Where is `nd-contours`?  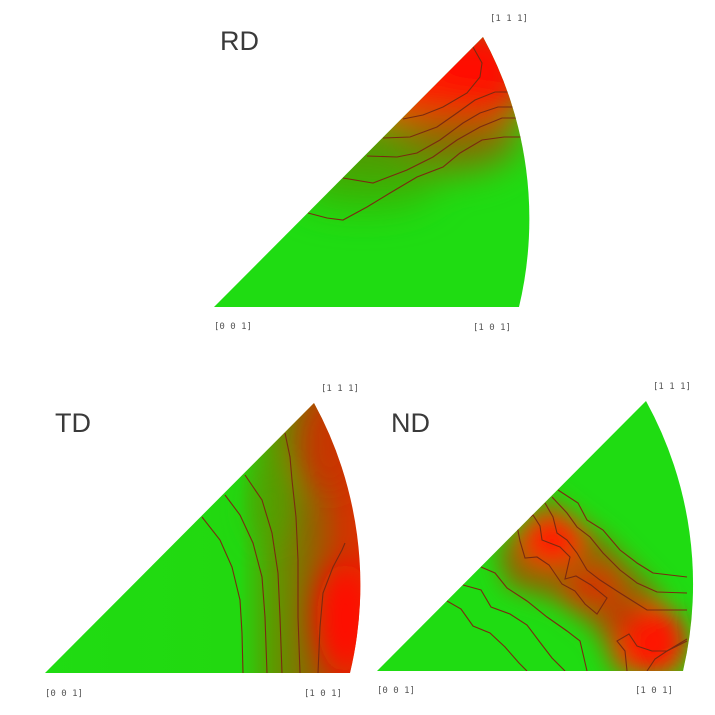 nd-contours is located at coordinates (567, 580).